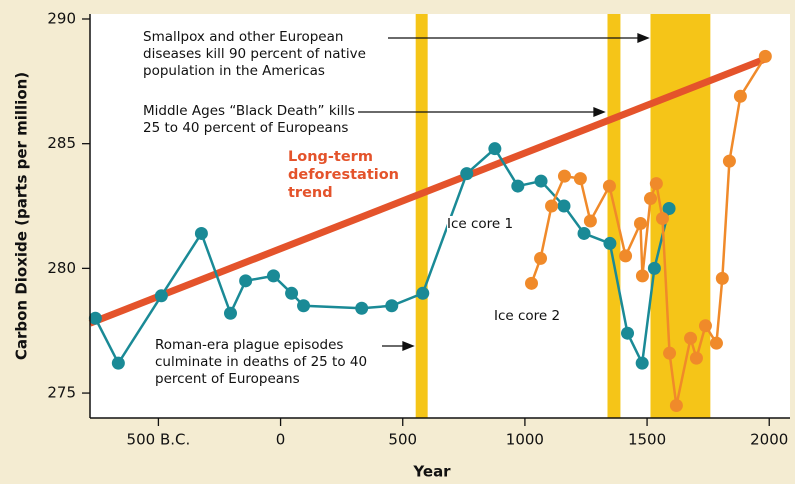  I want to click on x-tick-label: 500, so click(402, 440).